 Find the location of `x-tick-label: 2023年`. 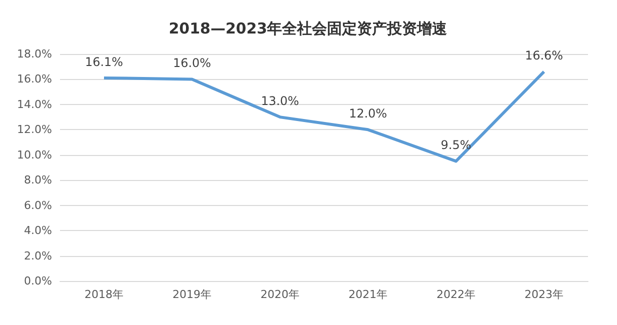

x-tick-label: 2023年 is located at coordinates (544, 294).